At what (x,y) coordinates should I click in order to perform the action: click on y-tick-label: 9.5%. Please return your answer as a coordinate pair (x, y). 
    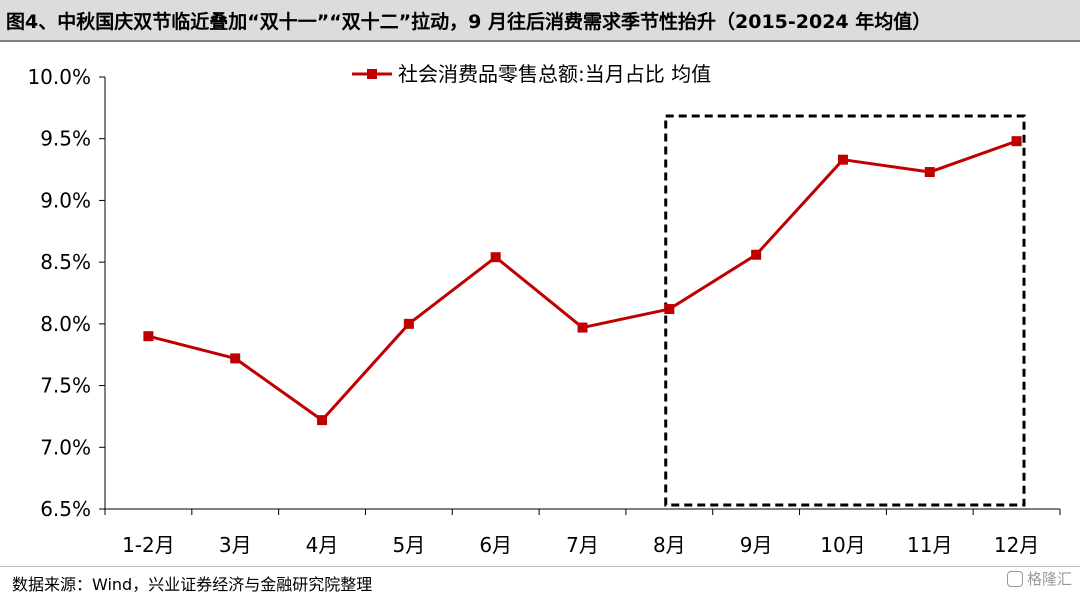
    Looking at the image, I should click on (65, 139).